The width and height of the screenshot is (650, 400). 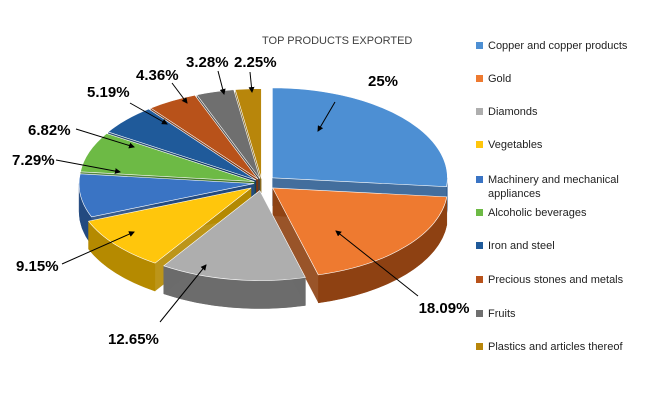 I want to click on data-label: 12.65%, so click(x=133, y=339).